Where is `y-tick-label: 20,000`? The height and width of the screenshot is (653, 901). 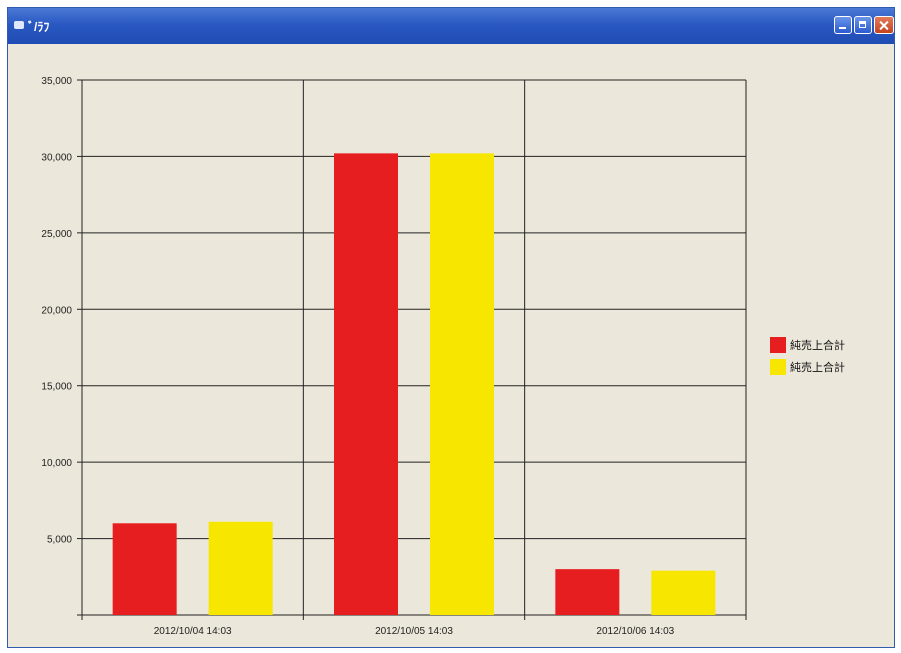 y-tick-label: 20,000 is located at coordinates (56, 310).